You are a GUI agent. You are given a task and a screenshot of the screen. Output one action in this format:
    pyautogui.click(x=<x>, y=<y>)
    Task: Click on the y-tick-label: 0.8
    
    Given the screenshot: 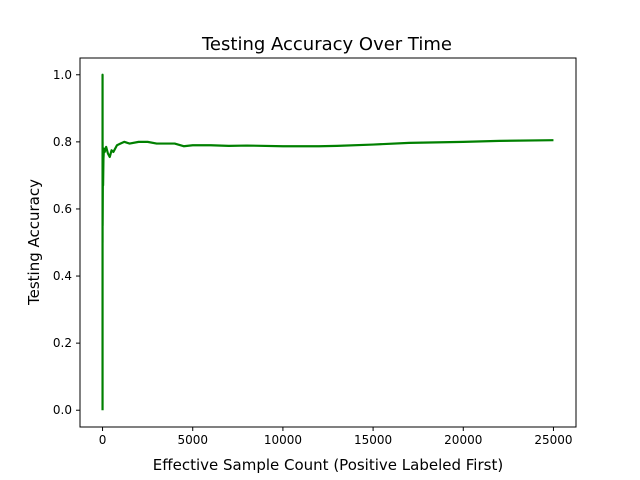 What is the action you would take?
    pyautogui.click(x=62, y=142)
    